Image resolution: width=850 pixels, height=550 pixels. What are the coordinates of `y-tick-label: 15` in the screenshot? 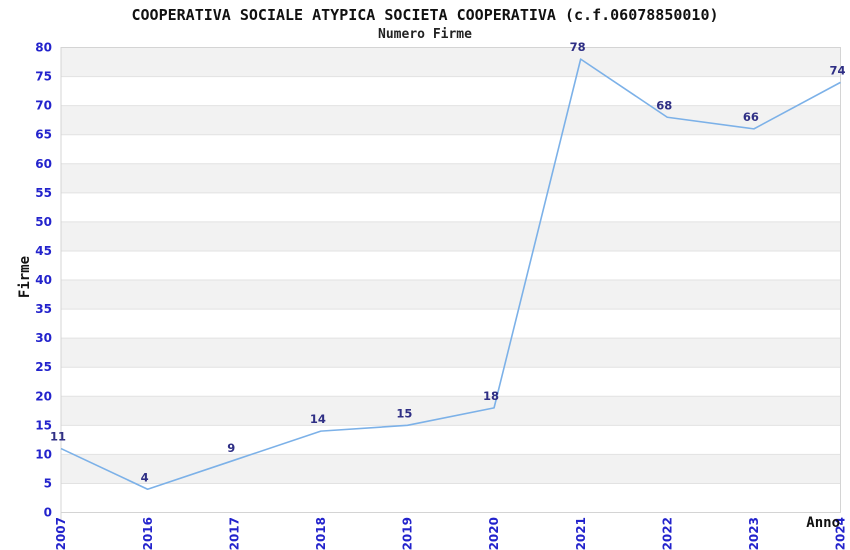 It's located at (43, 425).